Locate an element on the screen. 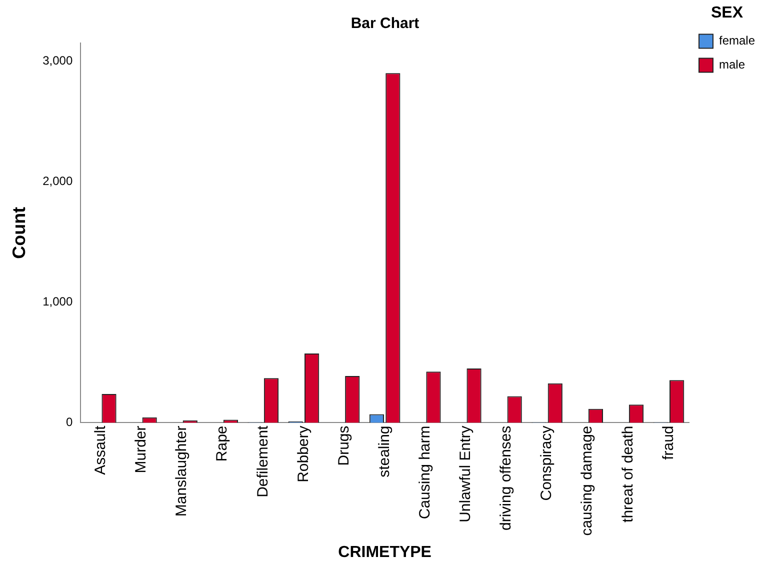 This screenshot has width=770, height=571. legend-label: female is located at coordinates (737, 41).